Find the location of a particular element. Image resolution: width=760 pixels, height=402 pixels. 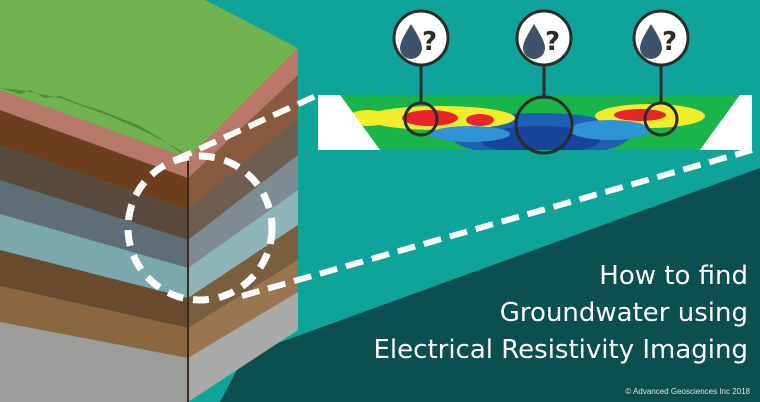

marker-center: ? is located at coordinates (544, 53).